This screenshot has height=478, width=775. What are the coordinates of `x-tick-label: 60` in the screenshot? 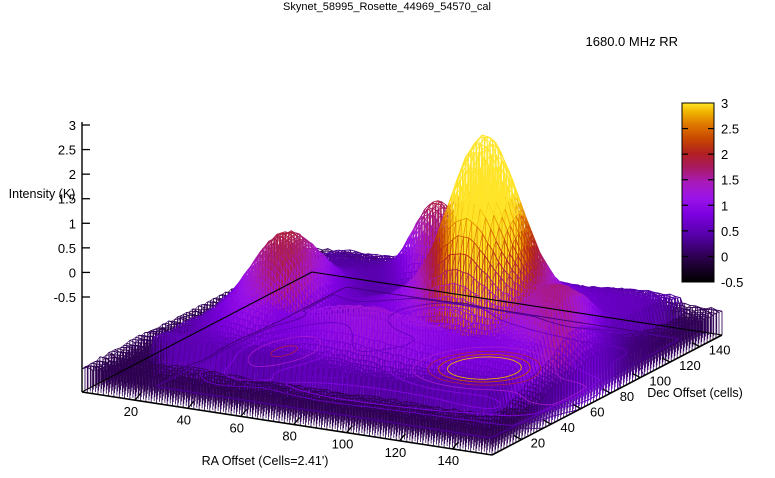 It's located at (236, 427).